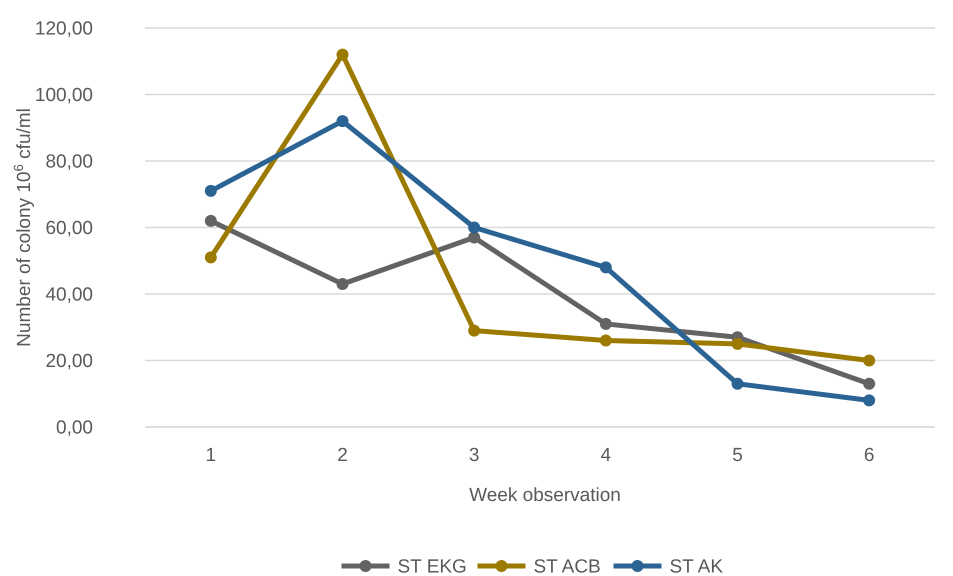 The height and width of the screenshot is (576, 953). What do you see at coordinates (869, 455) in the screenshot?
I see `x-tick-label: 6` at bounding box center [869, 455].